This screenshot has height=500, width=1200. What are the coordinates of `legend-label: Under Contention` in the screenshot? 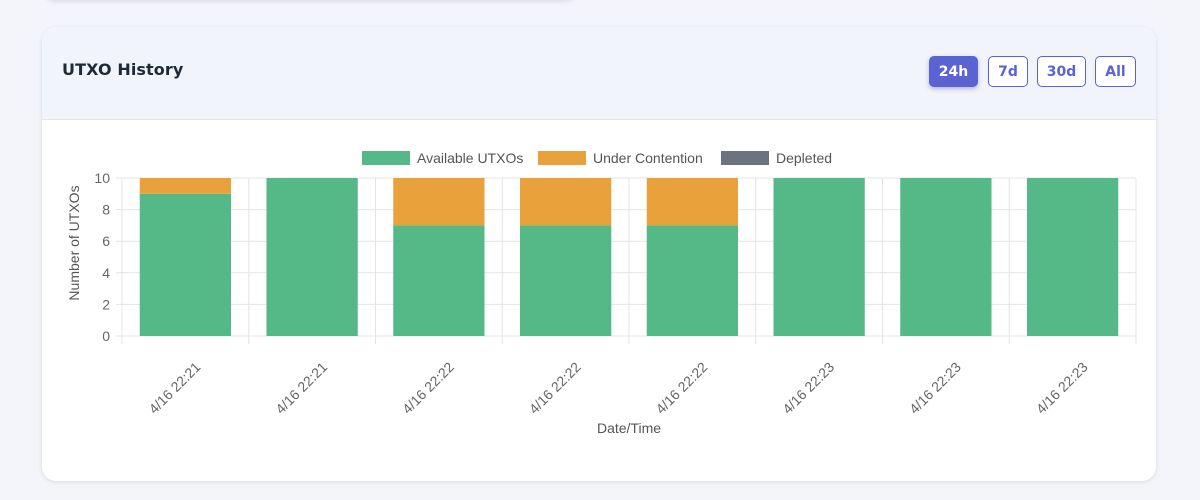 It's located at (648, 158).